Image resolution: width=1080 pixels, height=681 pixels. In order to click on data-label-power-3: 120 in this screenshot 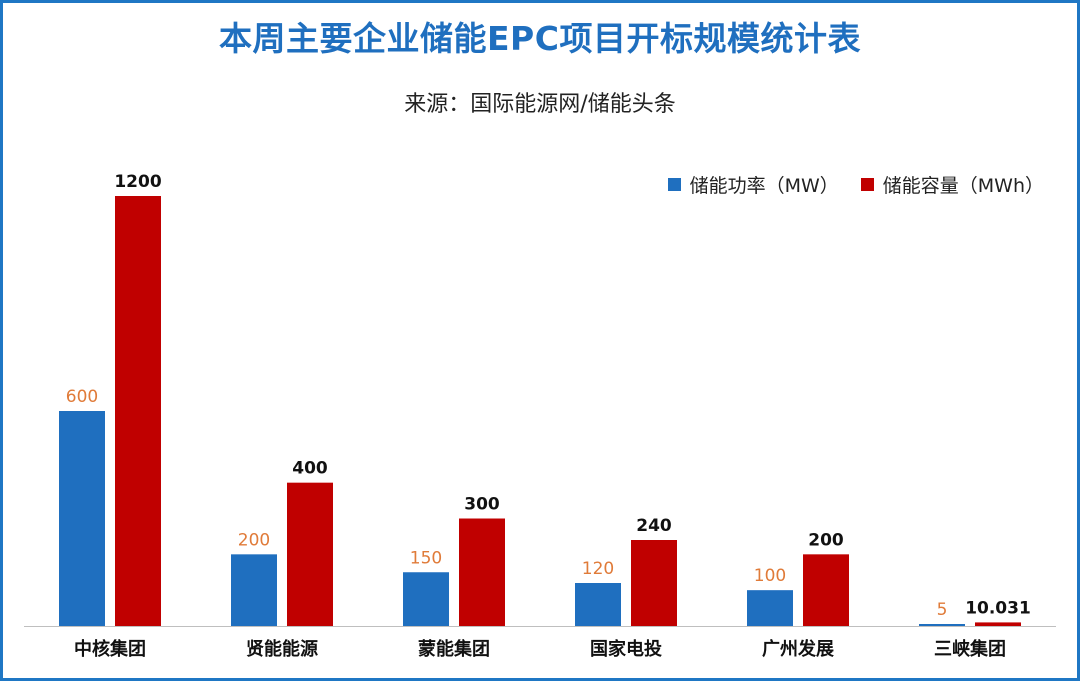, I will do `click(598, 569)`.